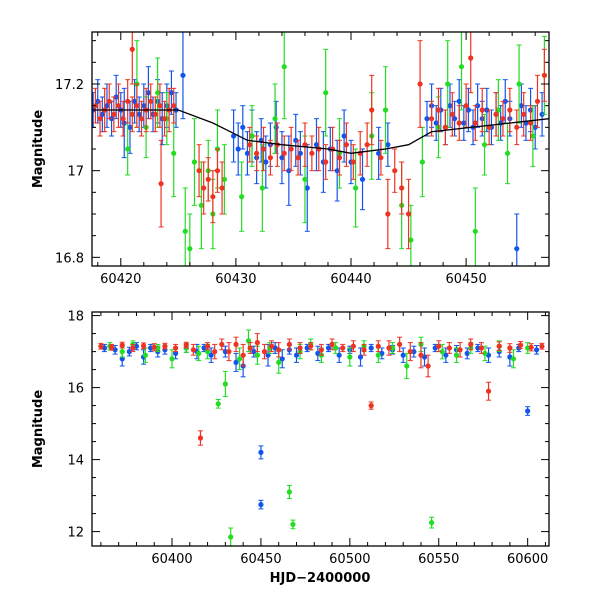 This screenshot has width=600, height=600. What do you see at coordinates (260, 559) in the screenshot?
I see `x-tick-label: 60450` at bounding box center [260, 559].